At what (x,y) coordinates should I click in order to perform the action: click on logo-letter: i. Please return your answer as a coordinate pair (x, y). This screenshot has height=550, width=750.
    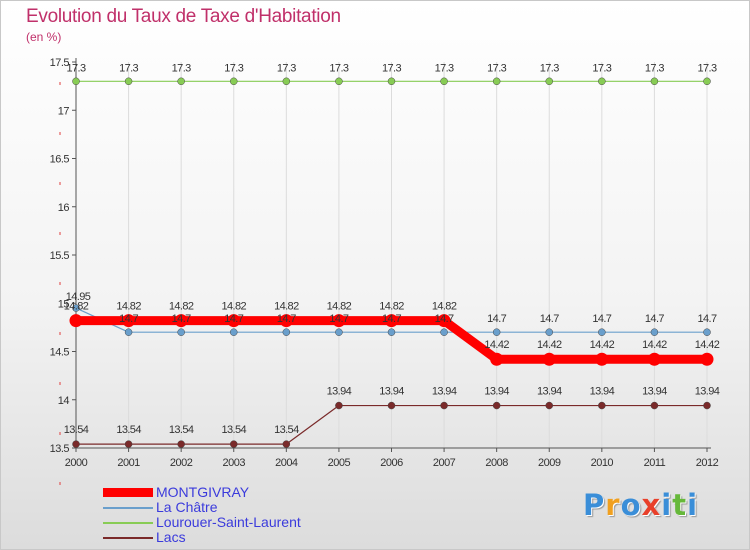
    Looking at the image, I should click on (693, 505).